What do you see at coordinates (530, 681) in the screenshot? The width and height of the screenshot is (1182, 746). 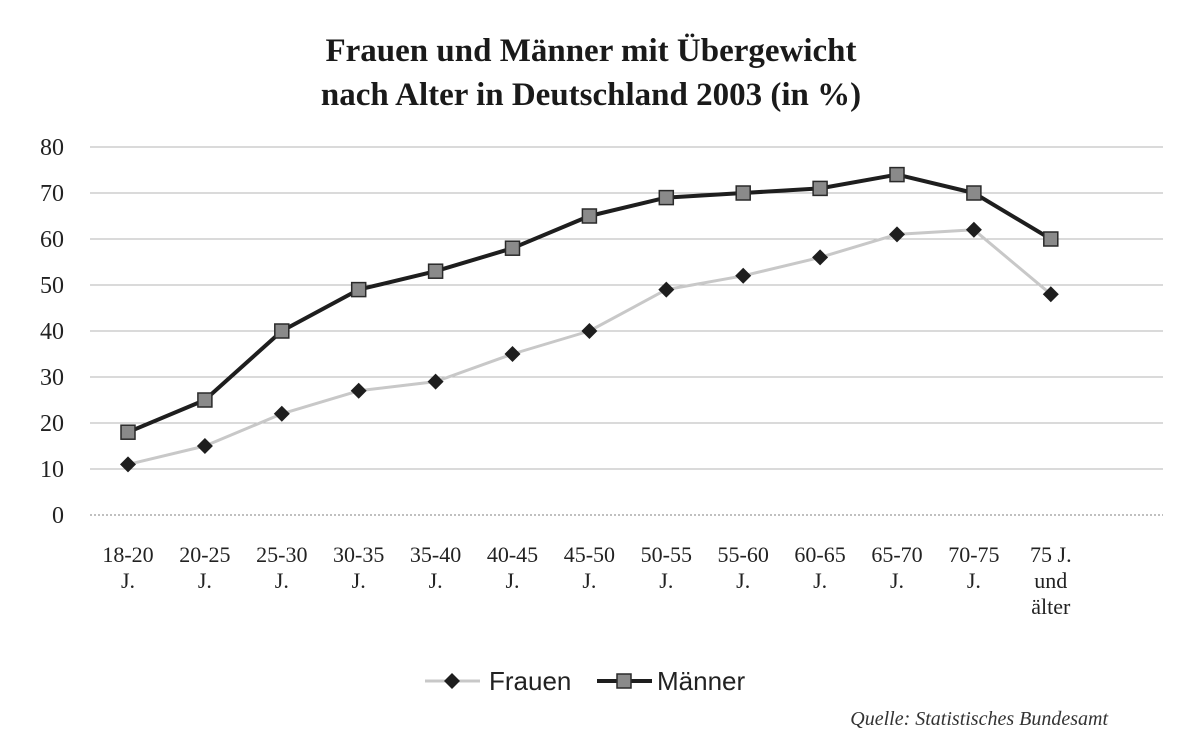 I see `legend-label-frauen: Frauen` at bounding box center [530, 681].